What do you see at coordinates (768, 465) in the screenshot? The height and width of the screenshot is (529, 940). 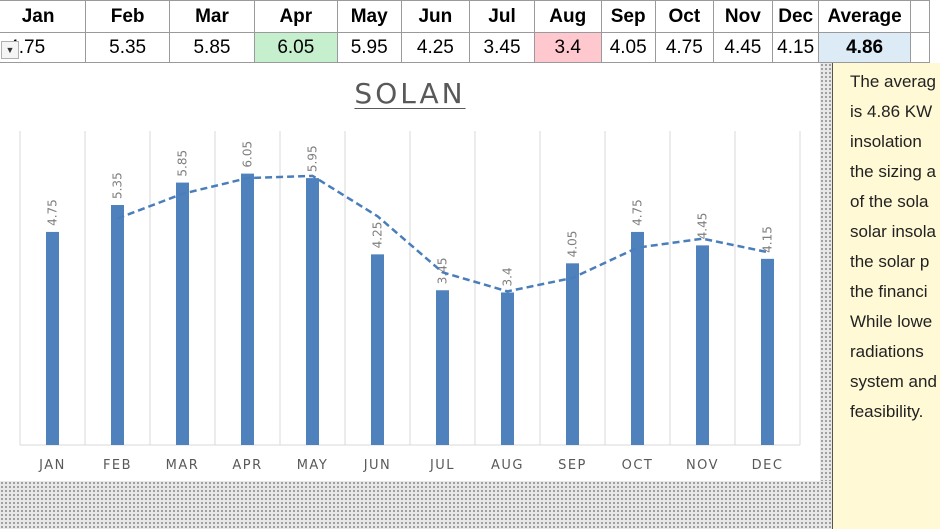 I see `category-label: DEC` at bounding box center [768, 465].